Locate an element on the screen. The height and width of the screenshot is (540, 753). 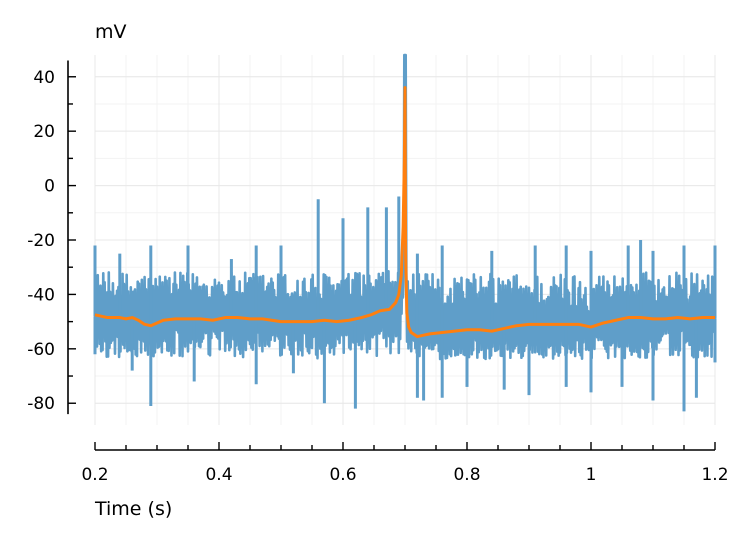
y-tick-label: -80 is located at coordinates (41, 404).